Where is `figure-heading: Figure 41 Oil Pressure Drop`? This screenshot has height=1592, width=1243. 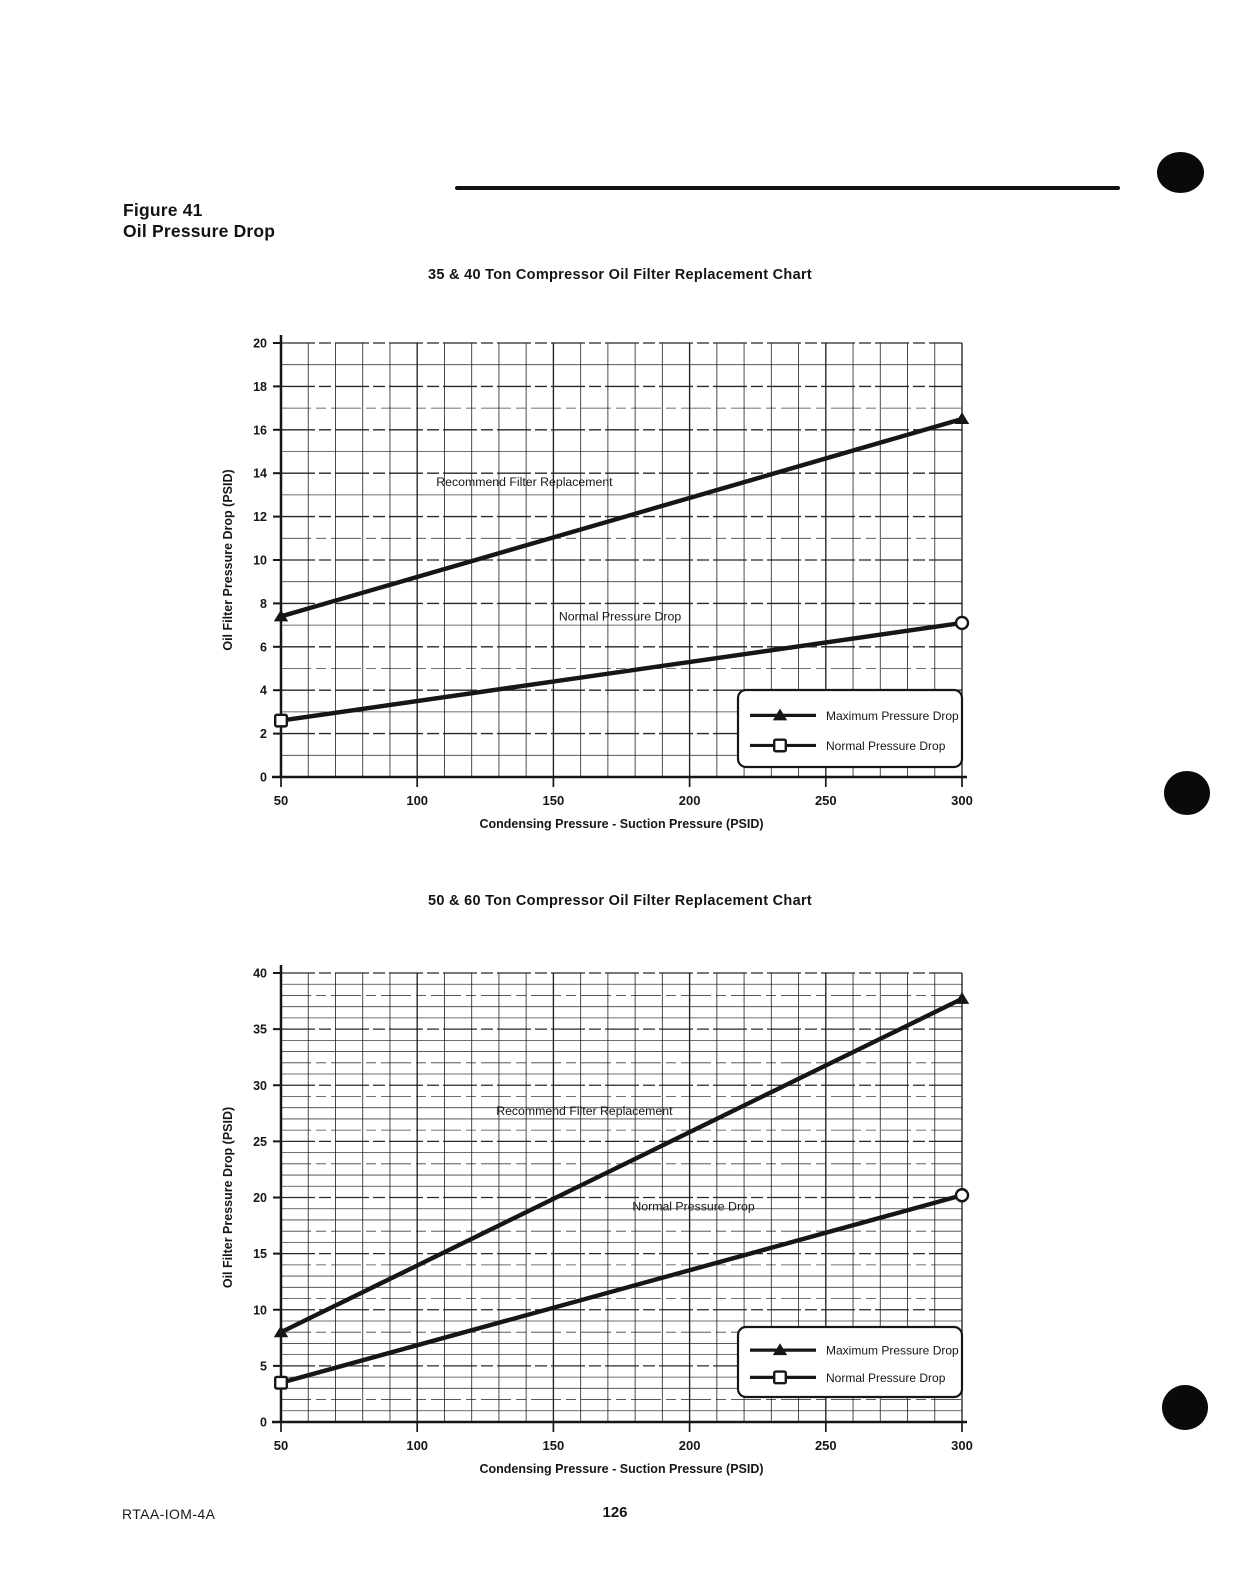 figure-heading: Figure 41 Oil Pressure Drop is located at coordinates (199, 221).